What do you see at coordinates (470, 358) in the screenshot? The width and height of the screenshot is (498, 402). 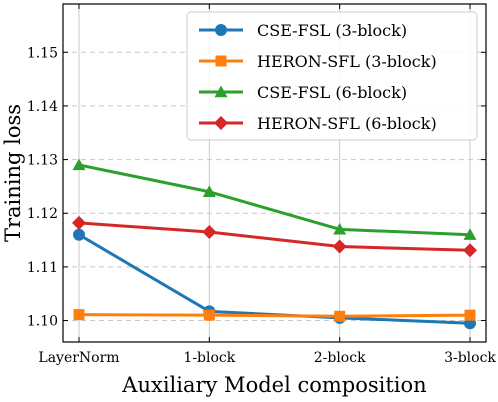 I see `x-tick-label: 3-block` at bounding box center [470, 358].